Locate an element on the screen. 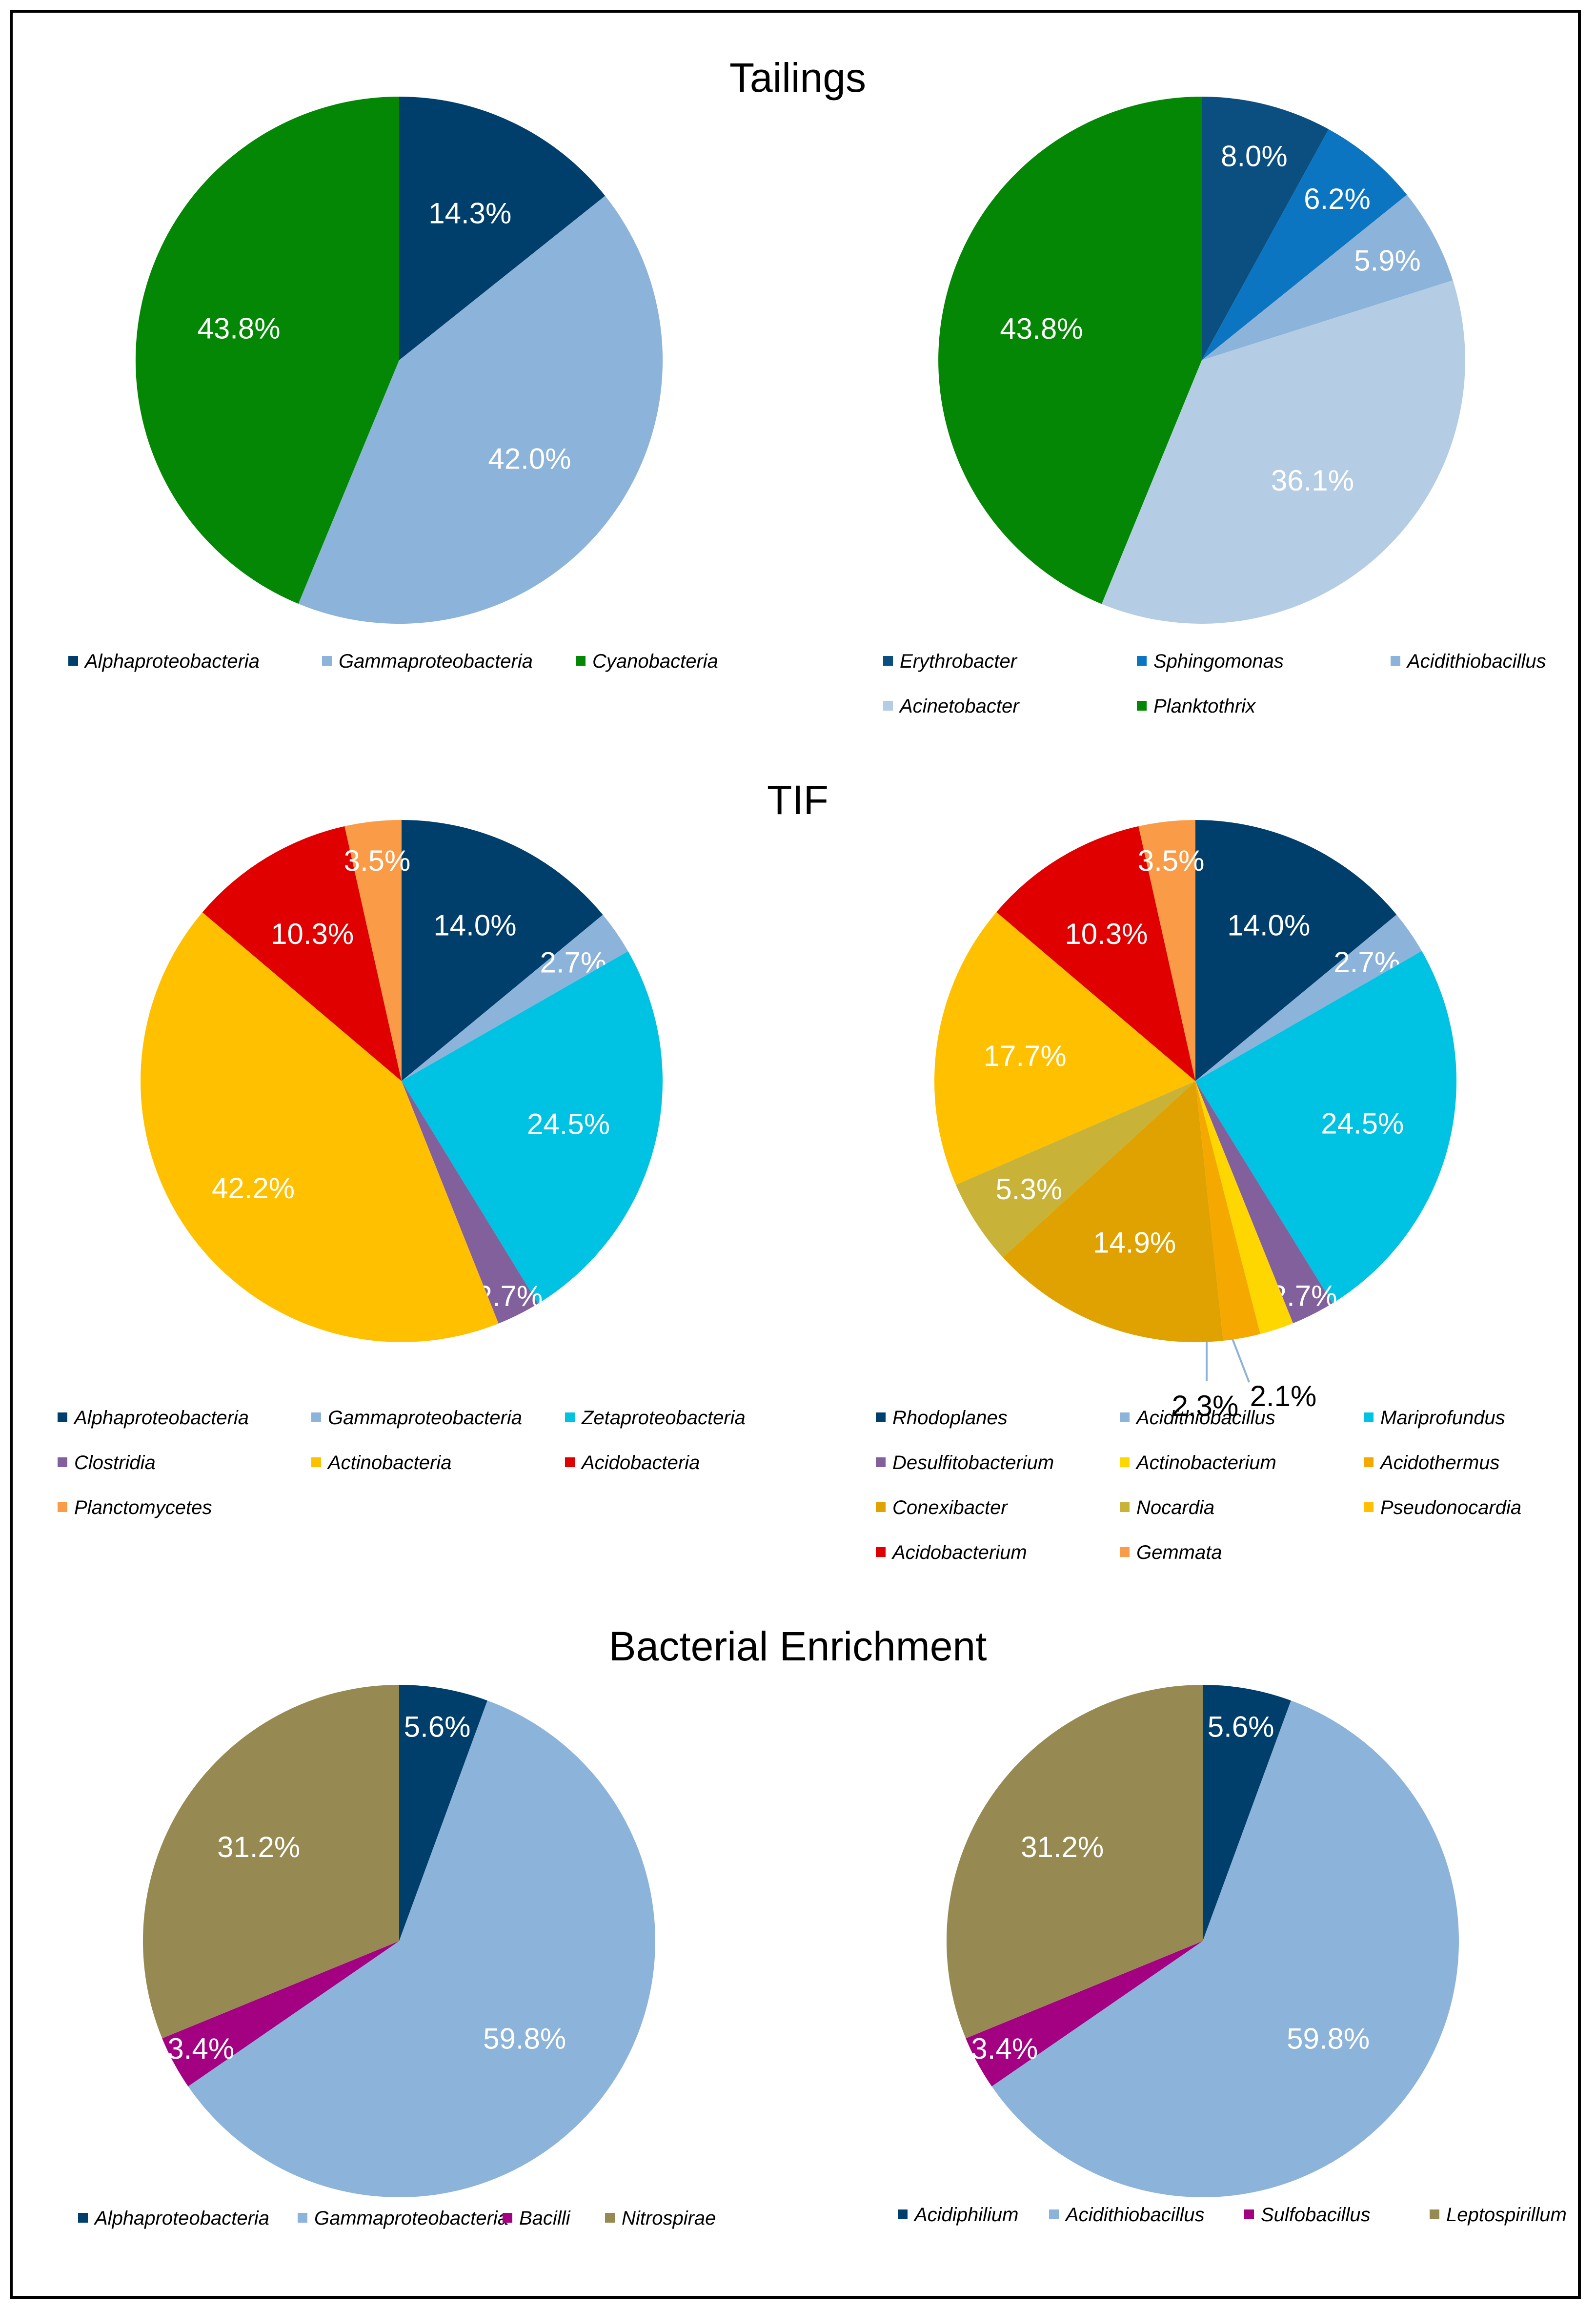 The height and width of the screenshot is (2311, 1596). data-label-bacilli: 3.4% is located at coordinates (200, 2048).